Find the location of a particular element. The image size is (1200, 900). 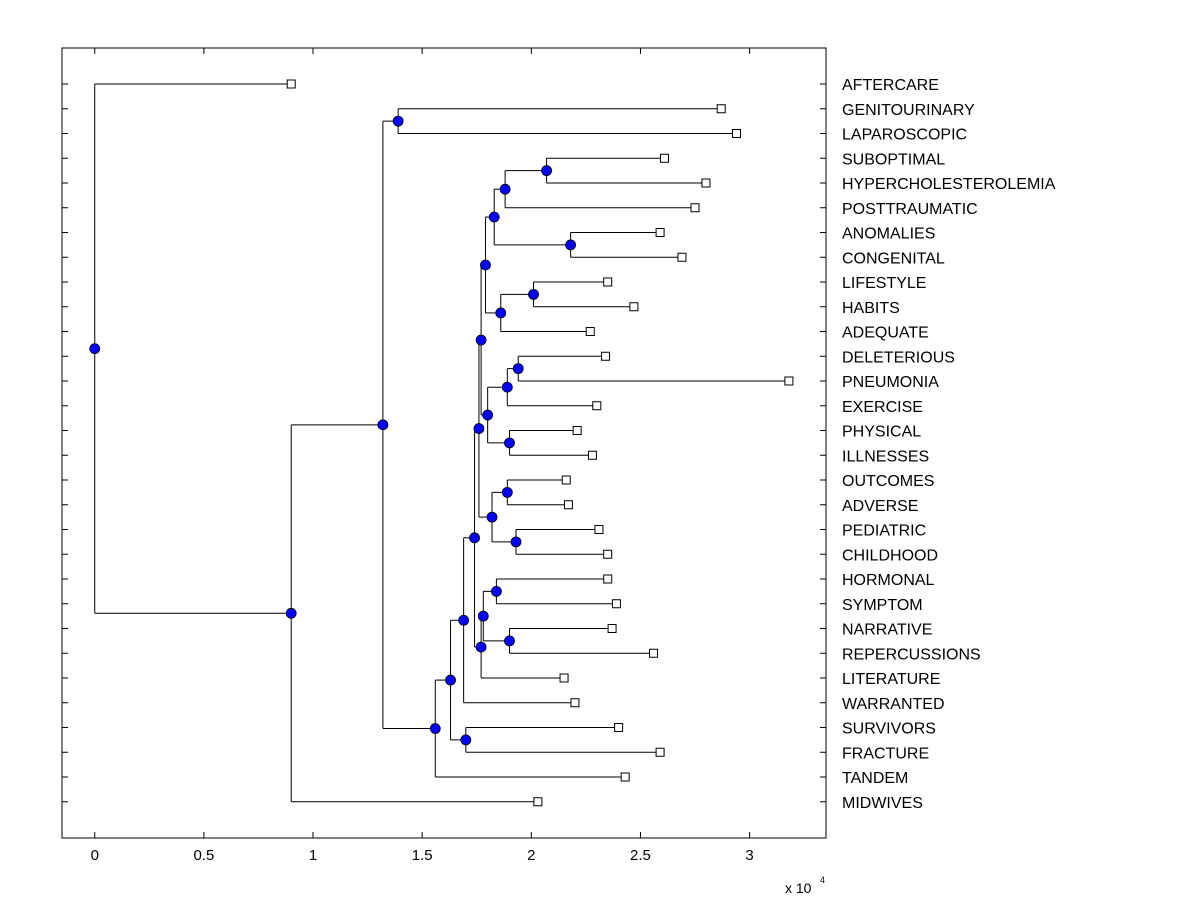

leaf-label: NARRATIVE is located at coordinates (887, 630).